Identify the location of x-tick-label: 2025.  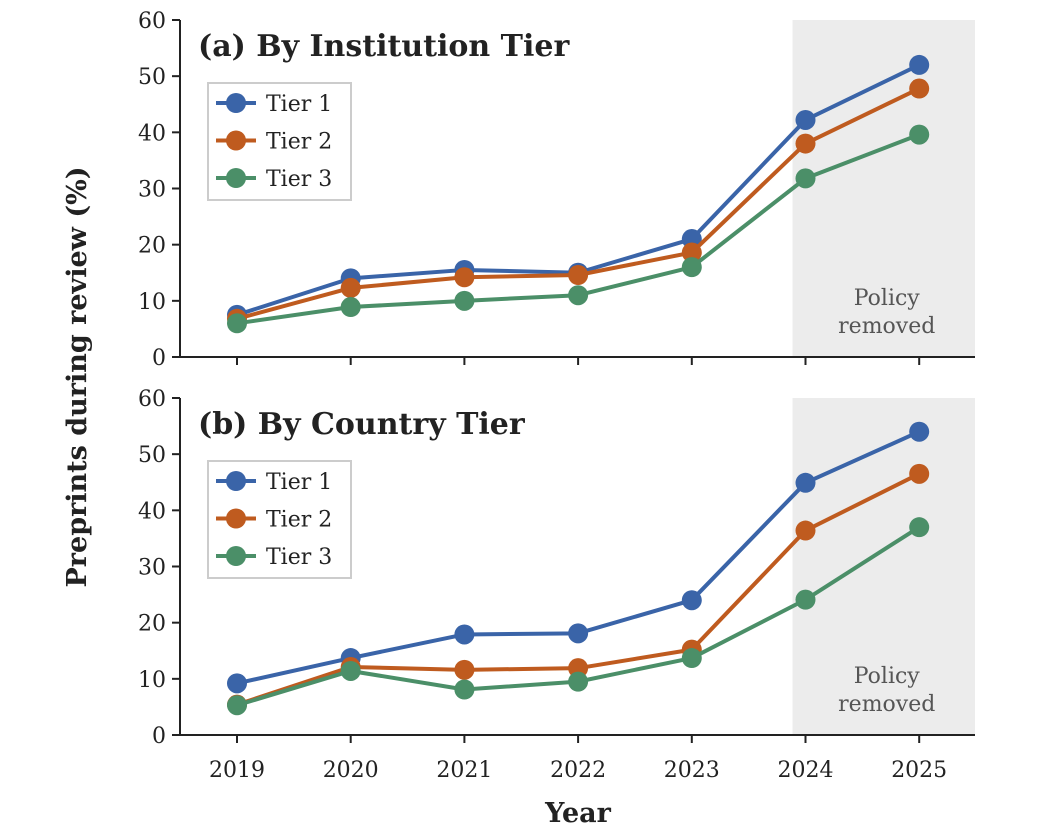
(919, 770).